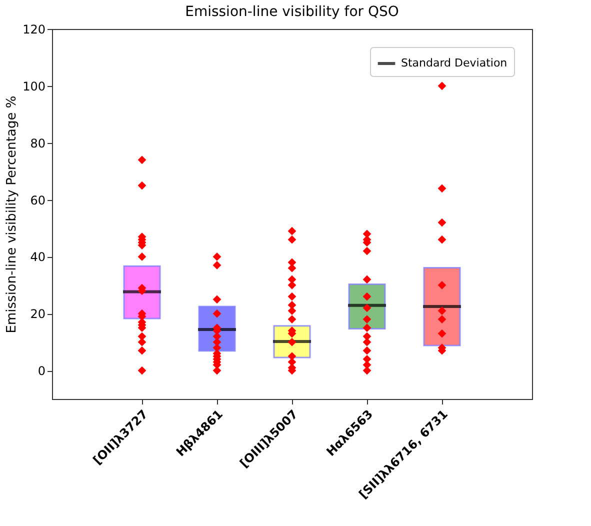 This screenshot has height=526, width=591. Describe the element at coordinates (12, 215) in the screenshot. I see `y-axis-title: Emission-line visibility Percentage %` at that location.